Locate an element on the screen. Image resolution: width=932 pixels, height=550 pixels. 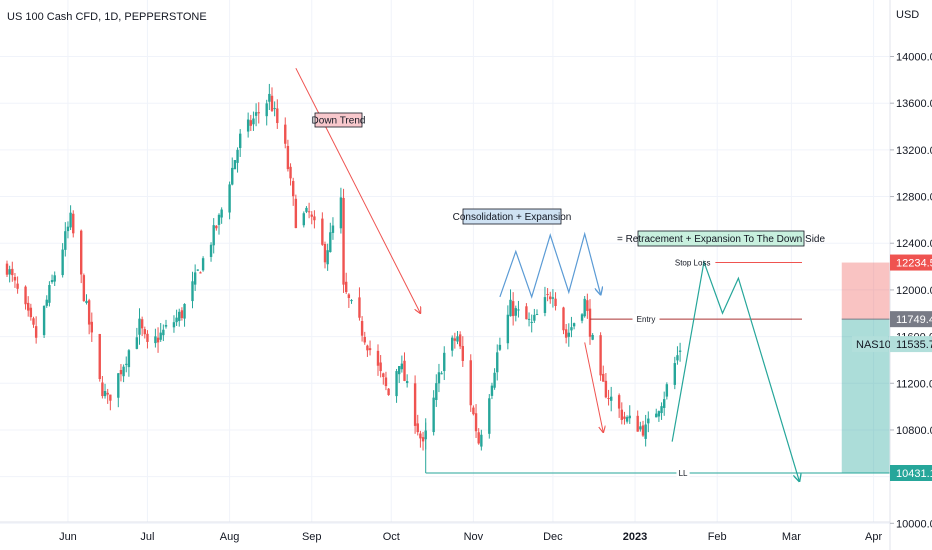
price-tick-label: 12400.0 is located at coordinates (914, 244).